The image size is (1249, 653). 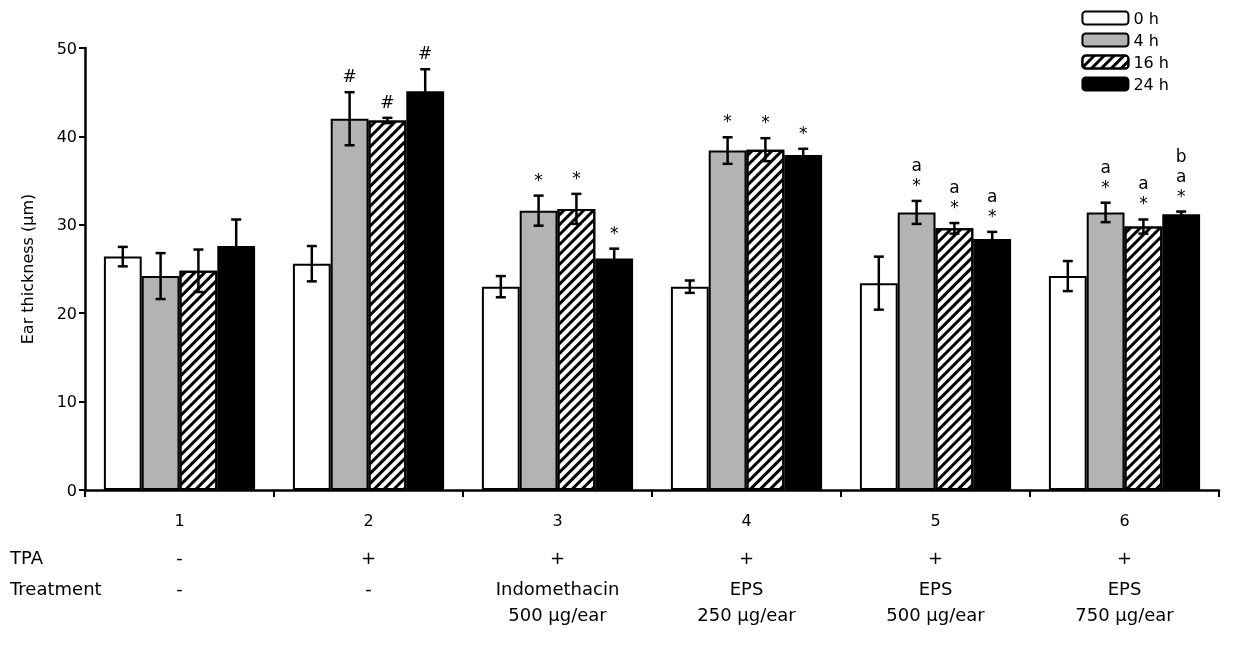 I want to click on x-tick-label: 4, so click(x=746, y=520).